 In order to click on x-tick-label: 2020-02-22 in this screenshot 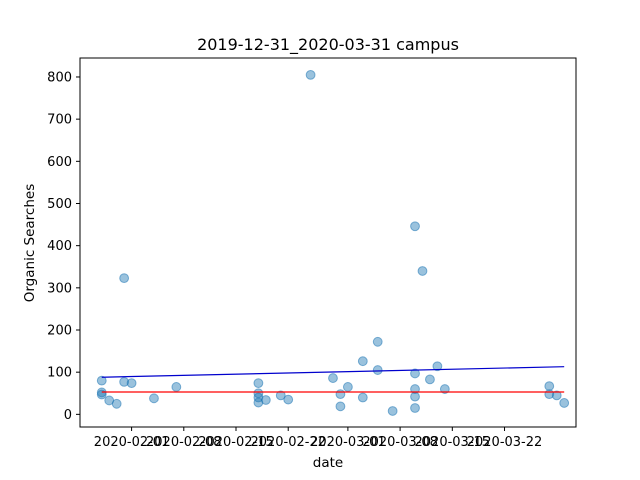, I will do `click(288, 442)`.